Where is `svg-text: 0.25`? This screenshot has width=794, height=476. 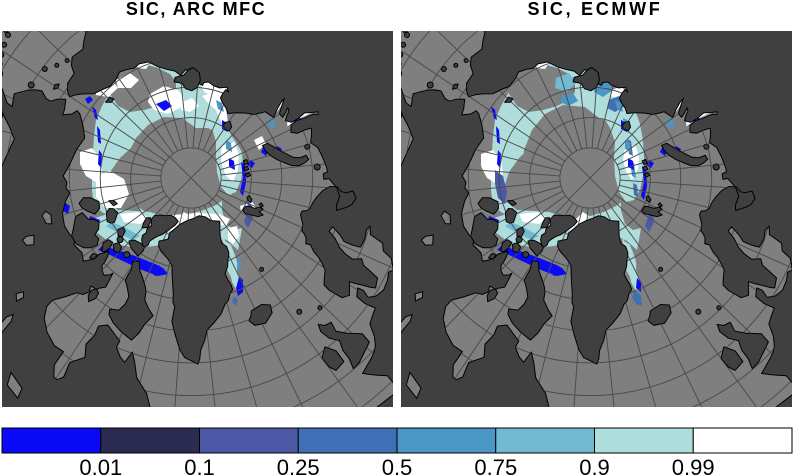
svg-text: 0.25 is located at coordinates (298, 465).